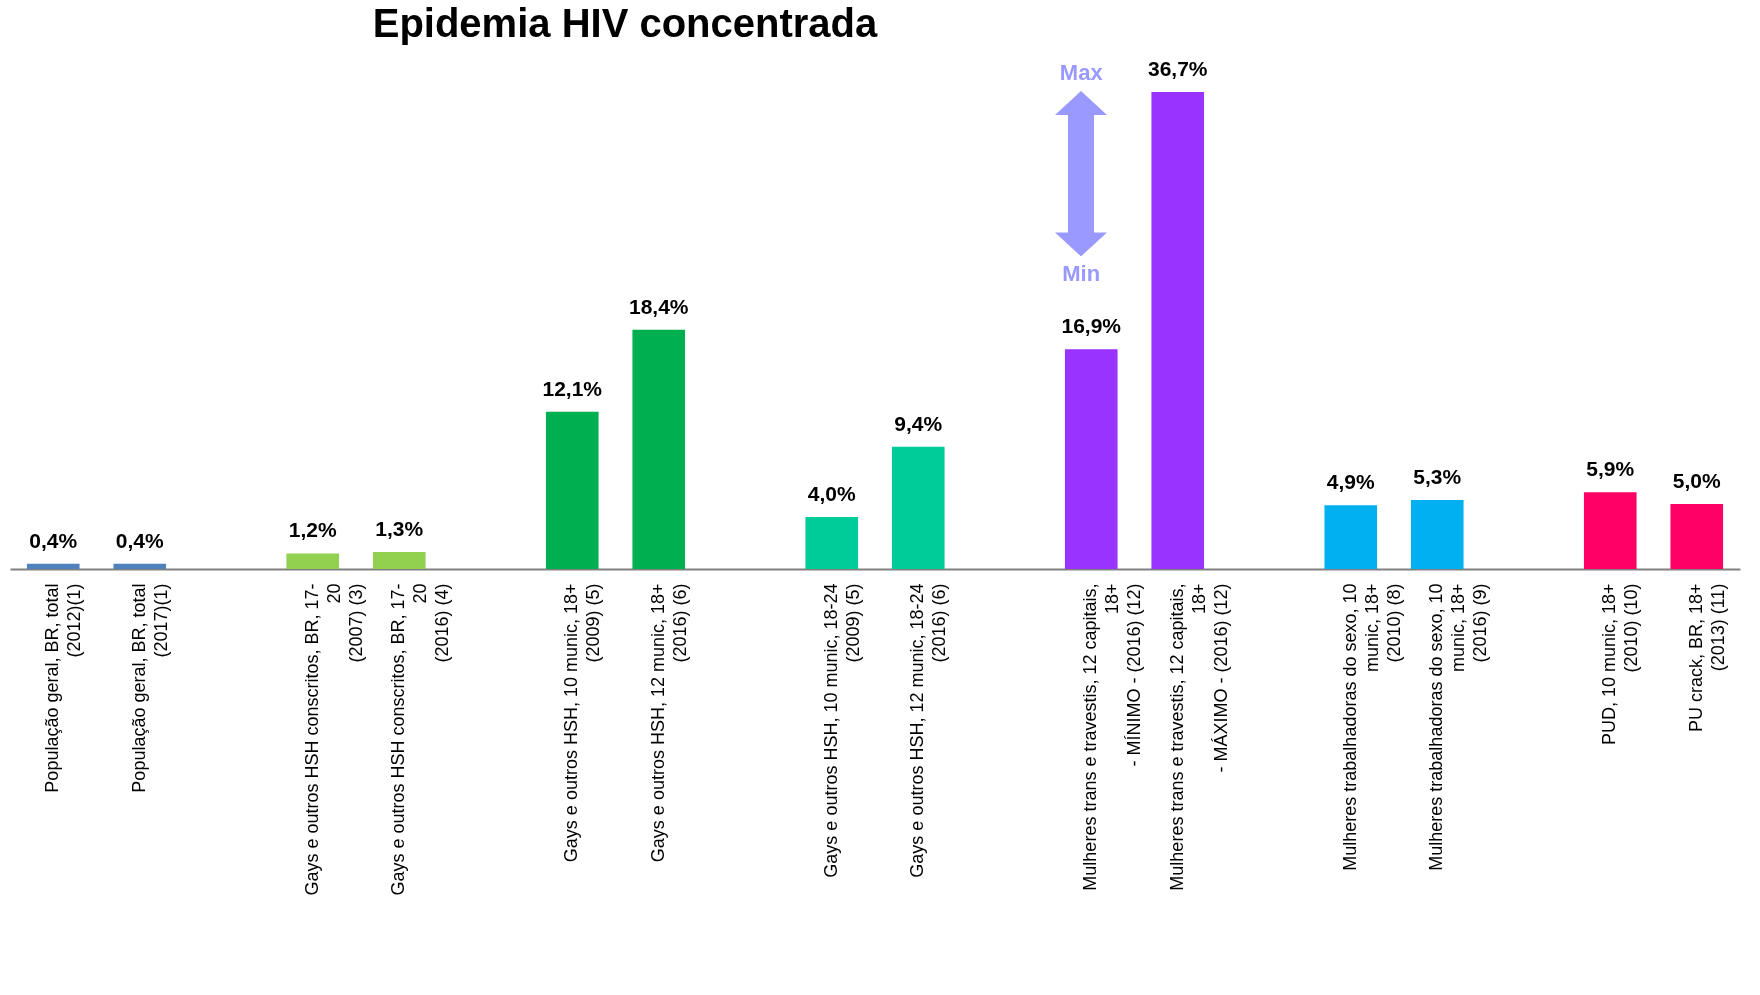  Describe the element at coordinates (1081, 274) in the screenshot. I see `annotation: Min` at that location.